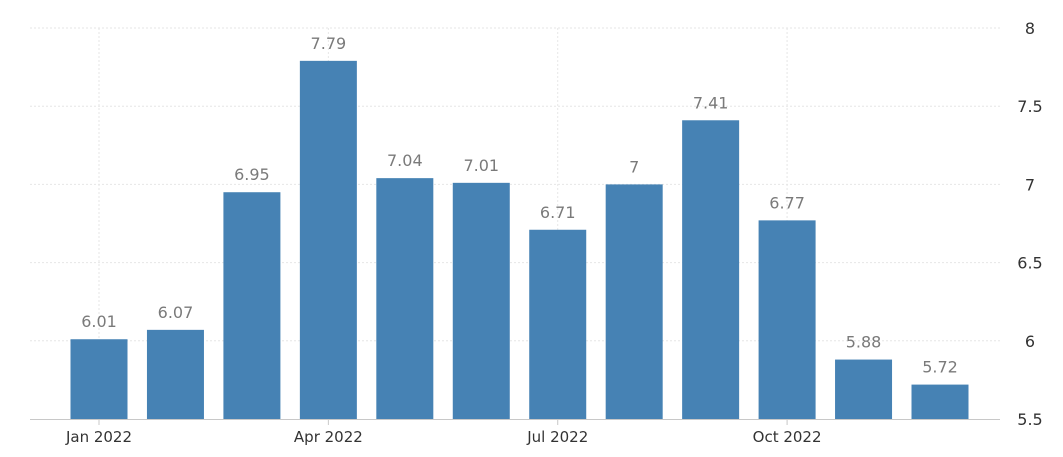 Image resolution: width=1063 pixels, height=457 pixels. Describe the element at coordinates (176, 312) in the screenshot. I see `data-label: 6.07` at that location.